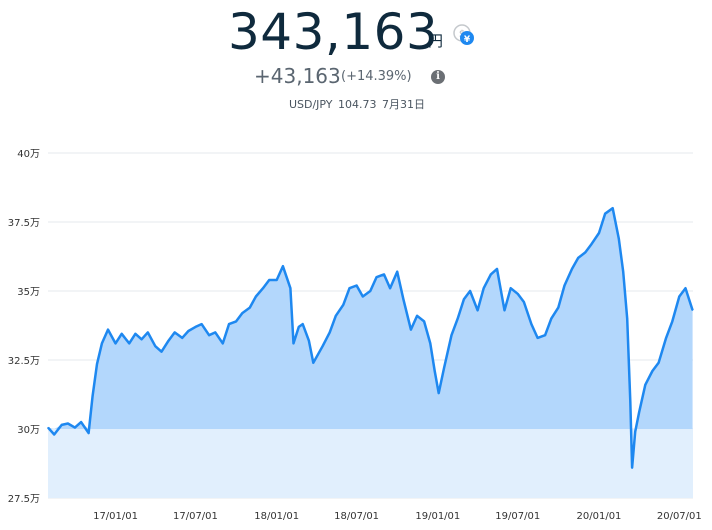  Describe the element at coordinates (370, 463) in the screenshot. I see `baseline-band` at that location.